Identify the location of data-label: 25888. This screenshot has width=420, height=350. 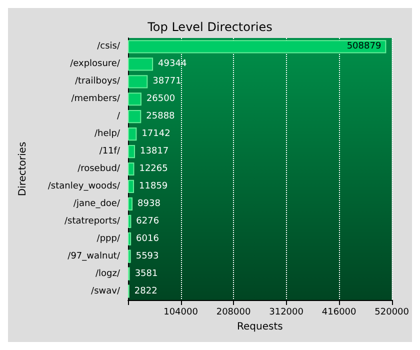
(161, 117).